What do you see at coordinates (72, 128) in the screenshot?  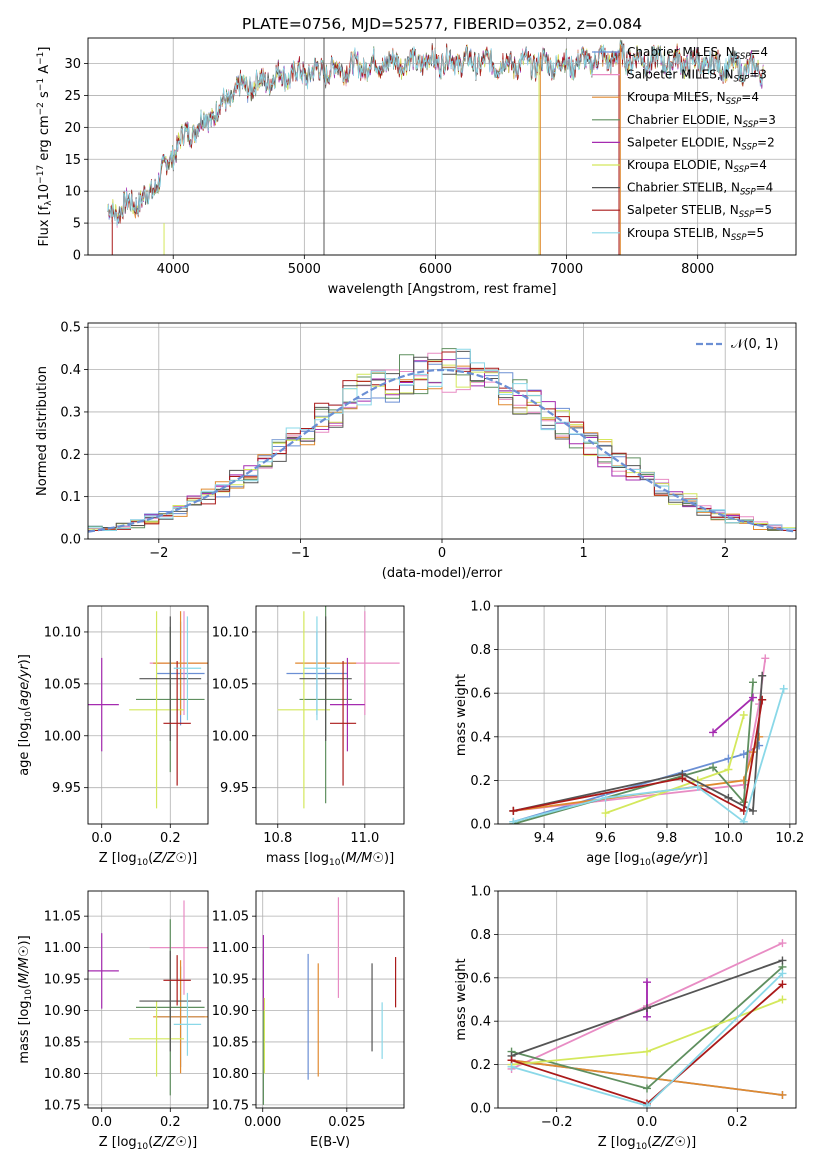 I see `y-tick-label: 20` at bounding box center [72, 128].